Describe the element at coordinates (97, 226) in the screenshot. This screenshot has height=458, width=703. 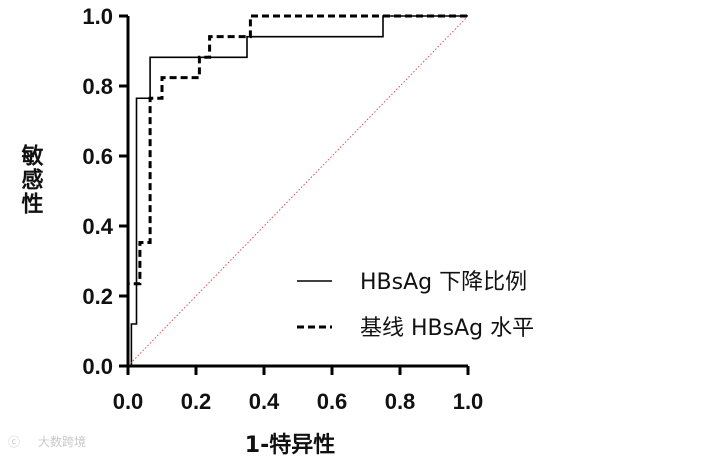
I see `y-tick-label: 0.4` at that location.